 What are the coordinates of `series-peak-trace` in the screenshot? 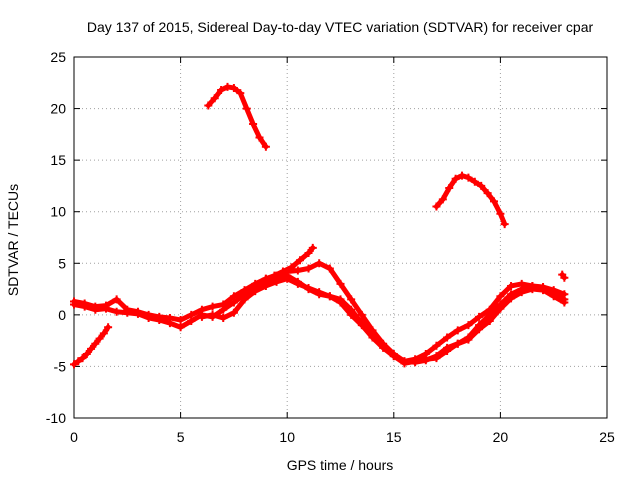 It's located at (289, 263).